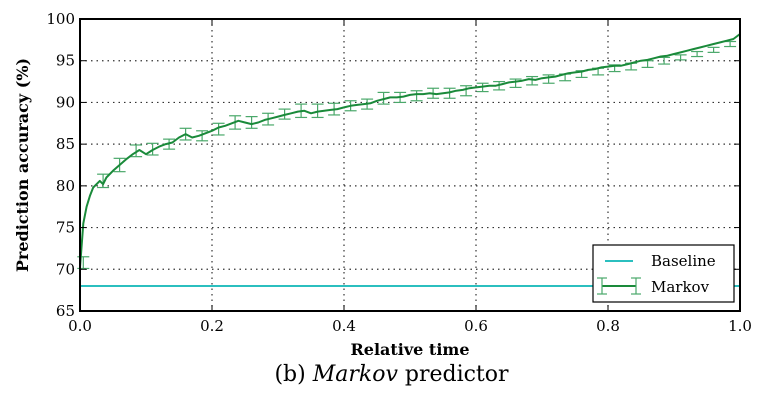 This screenshot has width=783, height=410. I want to click on y-tick-label: 75, so click(65, 228).